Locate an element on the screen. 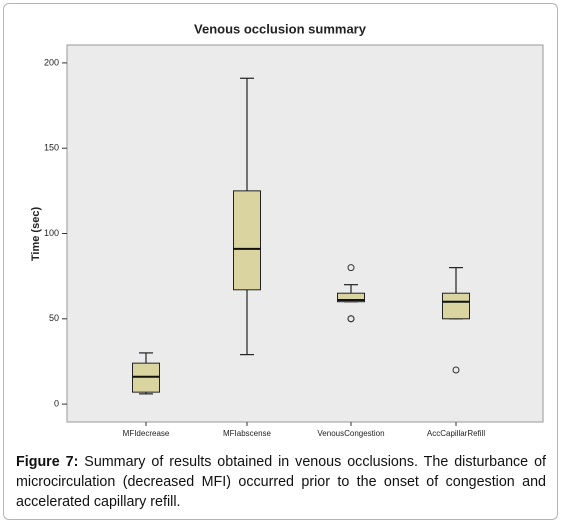 This screenshot has height=526, width=563. y-tick-label: 100 is located at coordinates (51, 233).